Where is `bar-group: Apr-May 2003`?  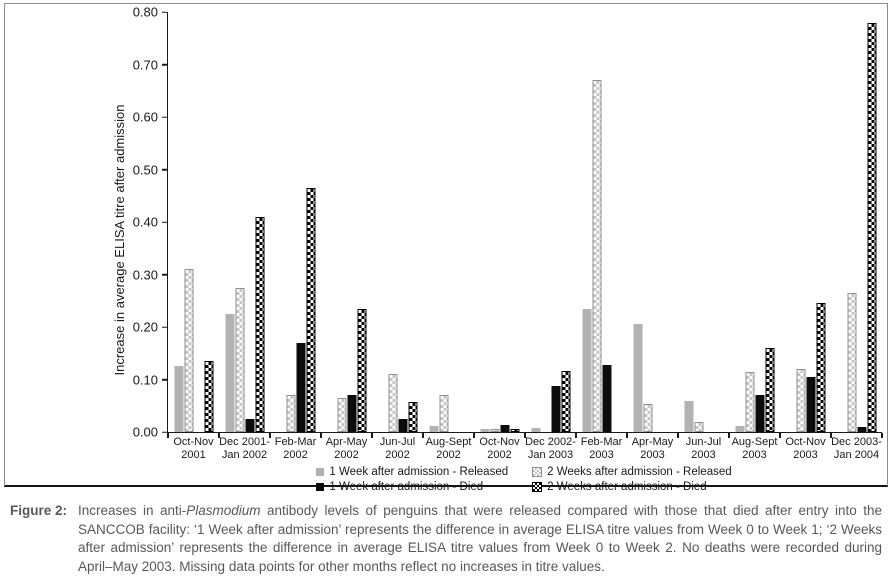
bar-group: Apr-May 2003 is located at coordinates (652, 236).